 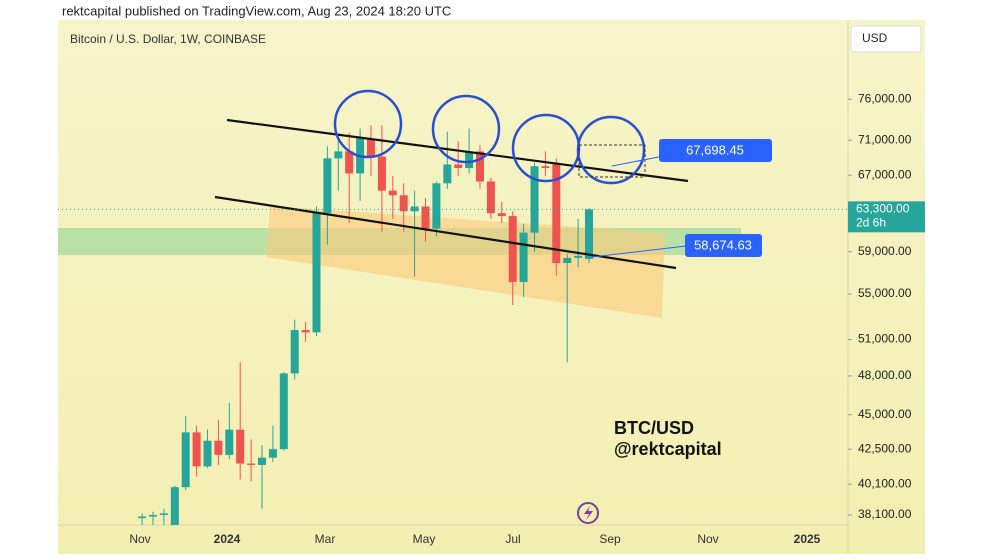 What do you see at coordinates (883, 209) in the screenshot?
I see `price-tag-label: 63,300.00` at bounding box center [883, 209].